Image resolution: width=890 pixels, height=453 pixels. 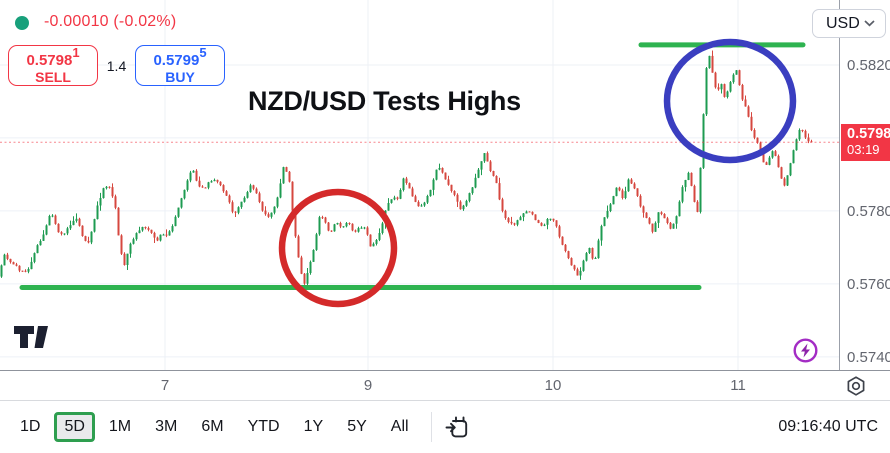 I want to click on spread-value: 1.4, so click(x=116, y=65).